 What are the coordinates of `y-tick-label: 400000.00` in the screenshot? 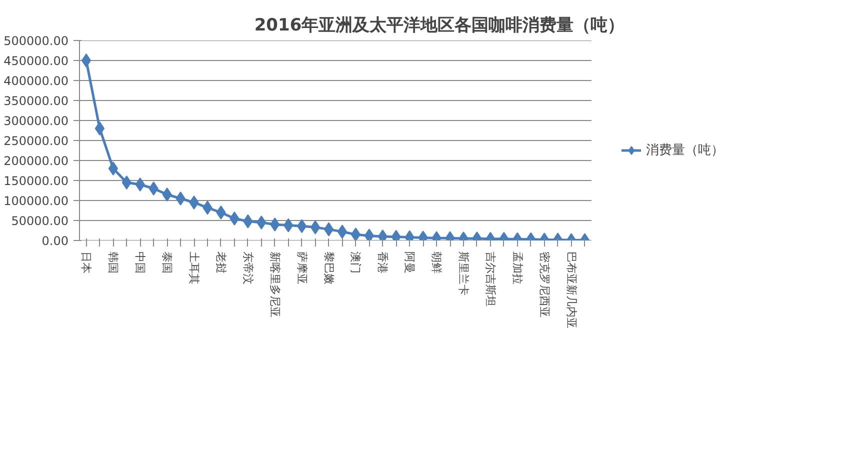 It's located at (36, 81).